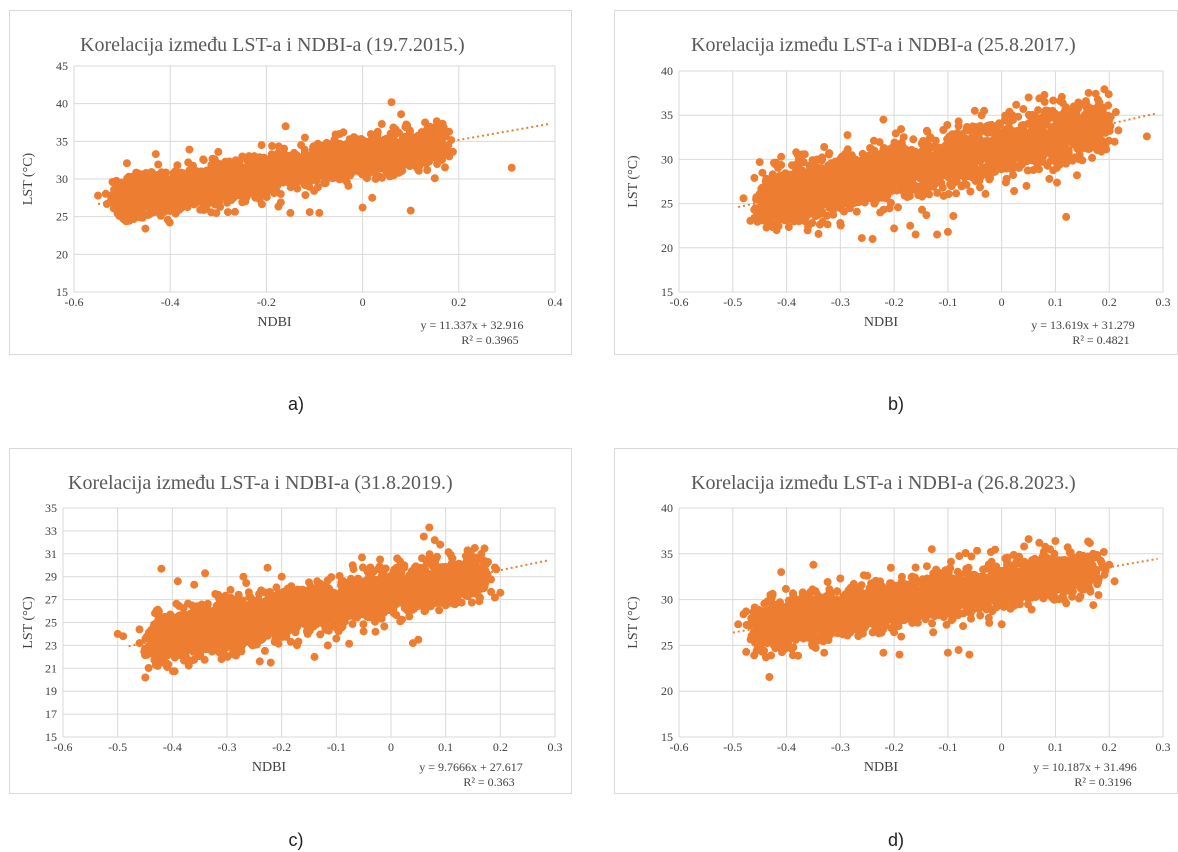 Image resolution: width=1178 pixels, height=852 pixels. Describe the element at coordinates (667, 159) in the screenshot. I see `y-tick-label: 30` at that location.